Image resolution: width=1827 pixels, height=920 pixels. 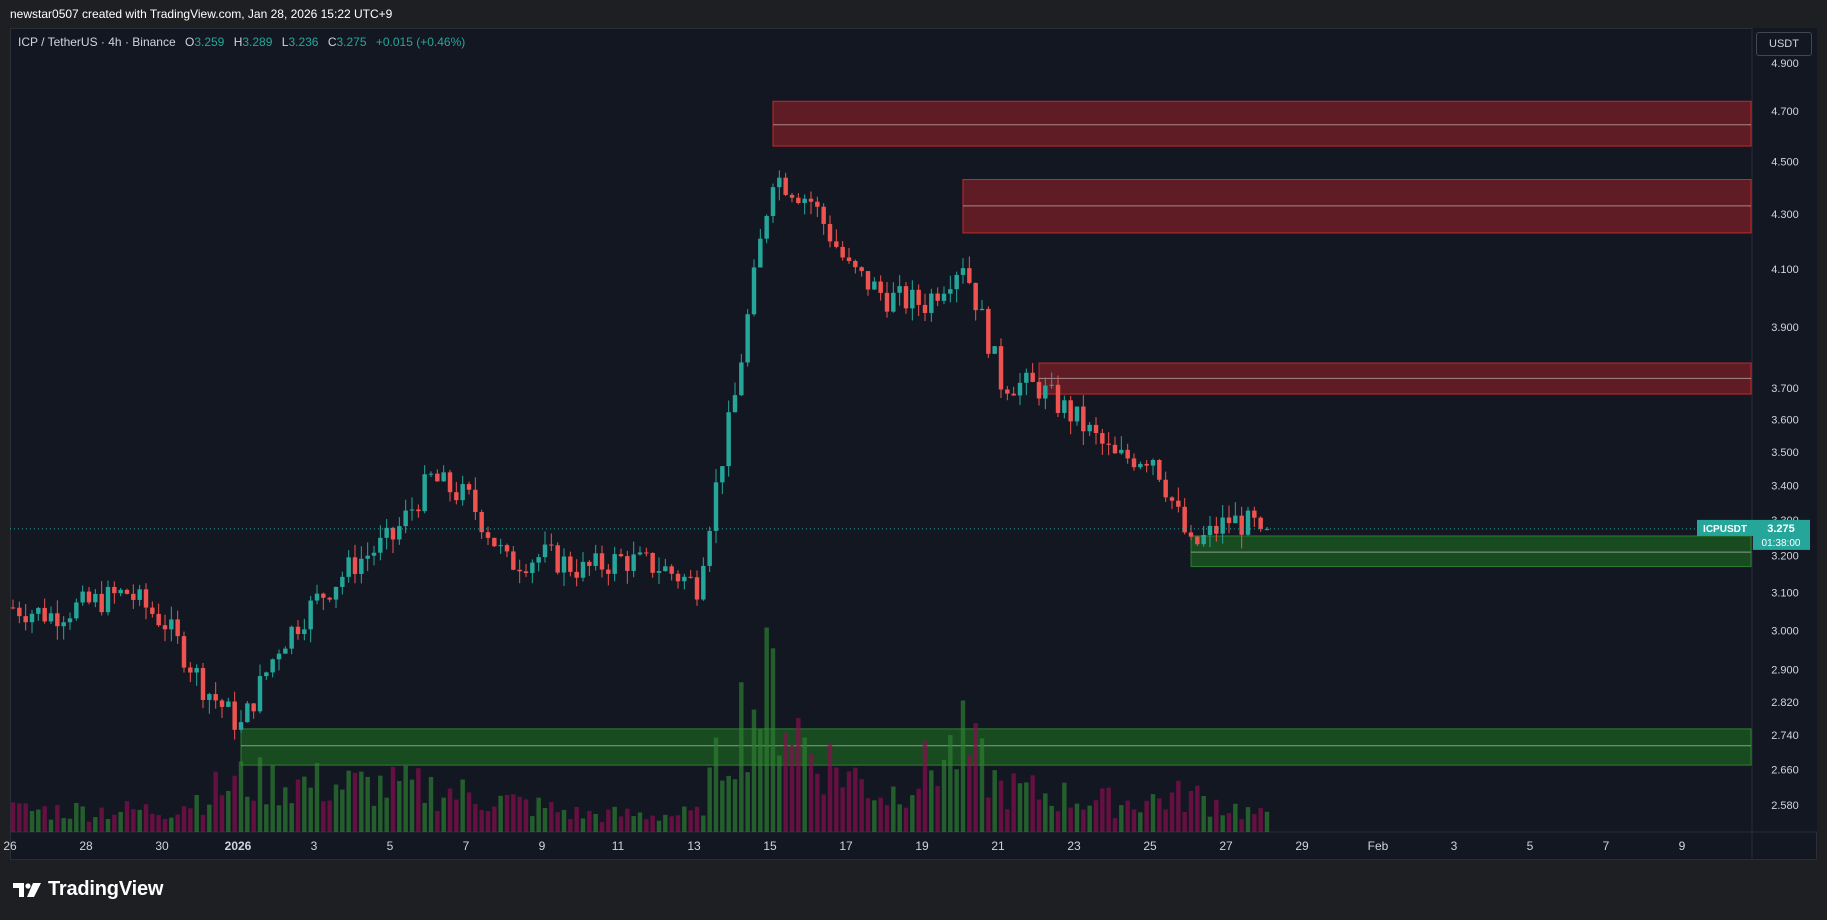 What do you see at coordinates (1150, 846) in the screenshot?
I see `x-tick-label: 25` at bounding box center [1150, 846].